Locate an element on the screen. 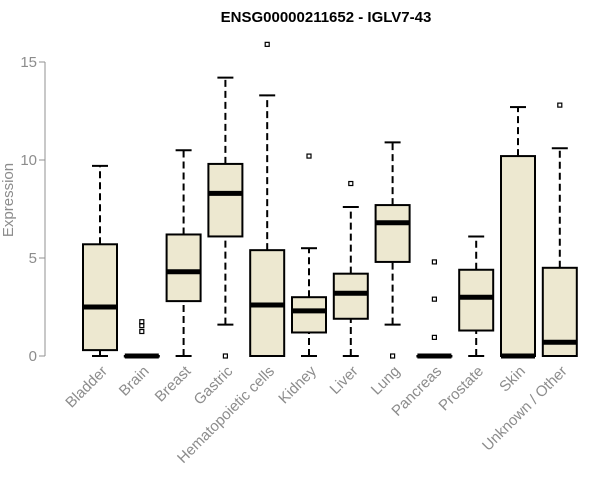 This screenshot has height=500, width=600. box-hematopoietic-cells is located at coordinates (267, 199).